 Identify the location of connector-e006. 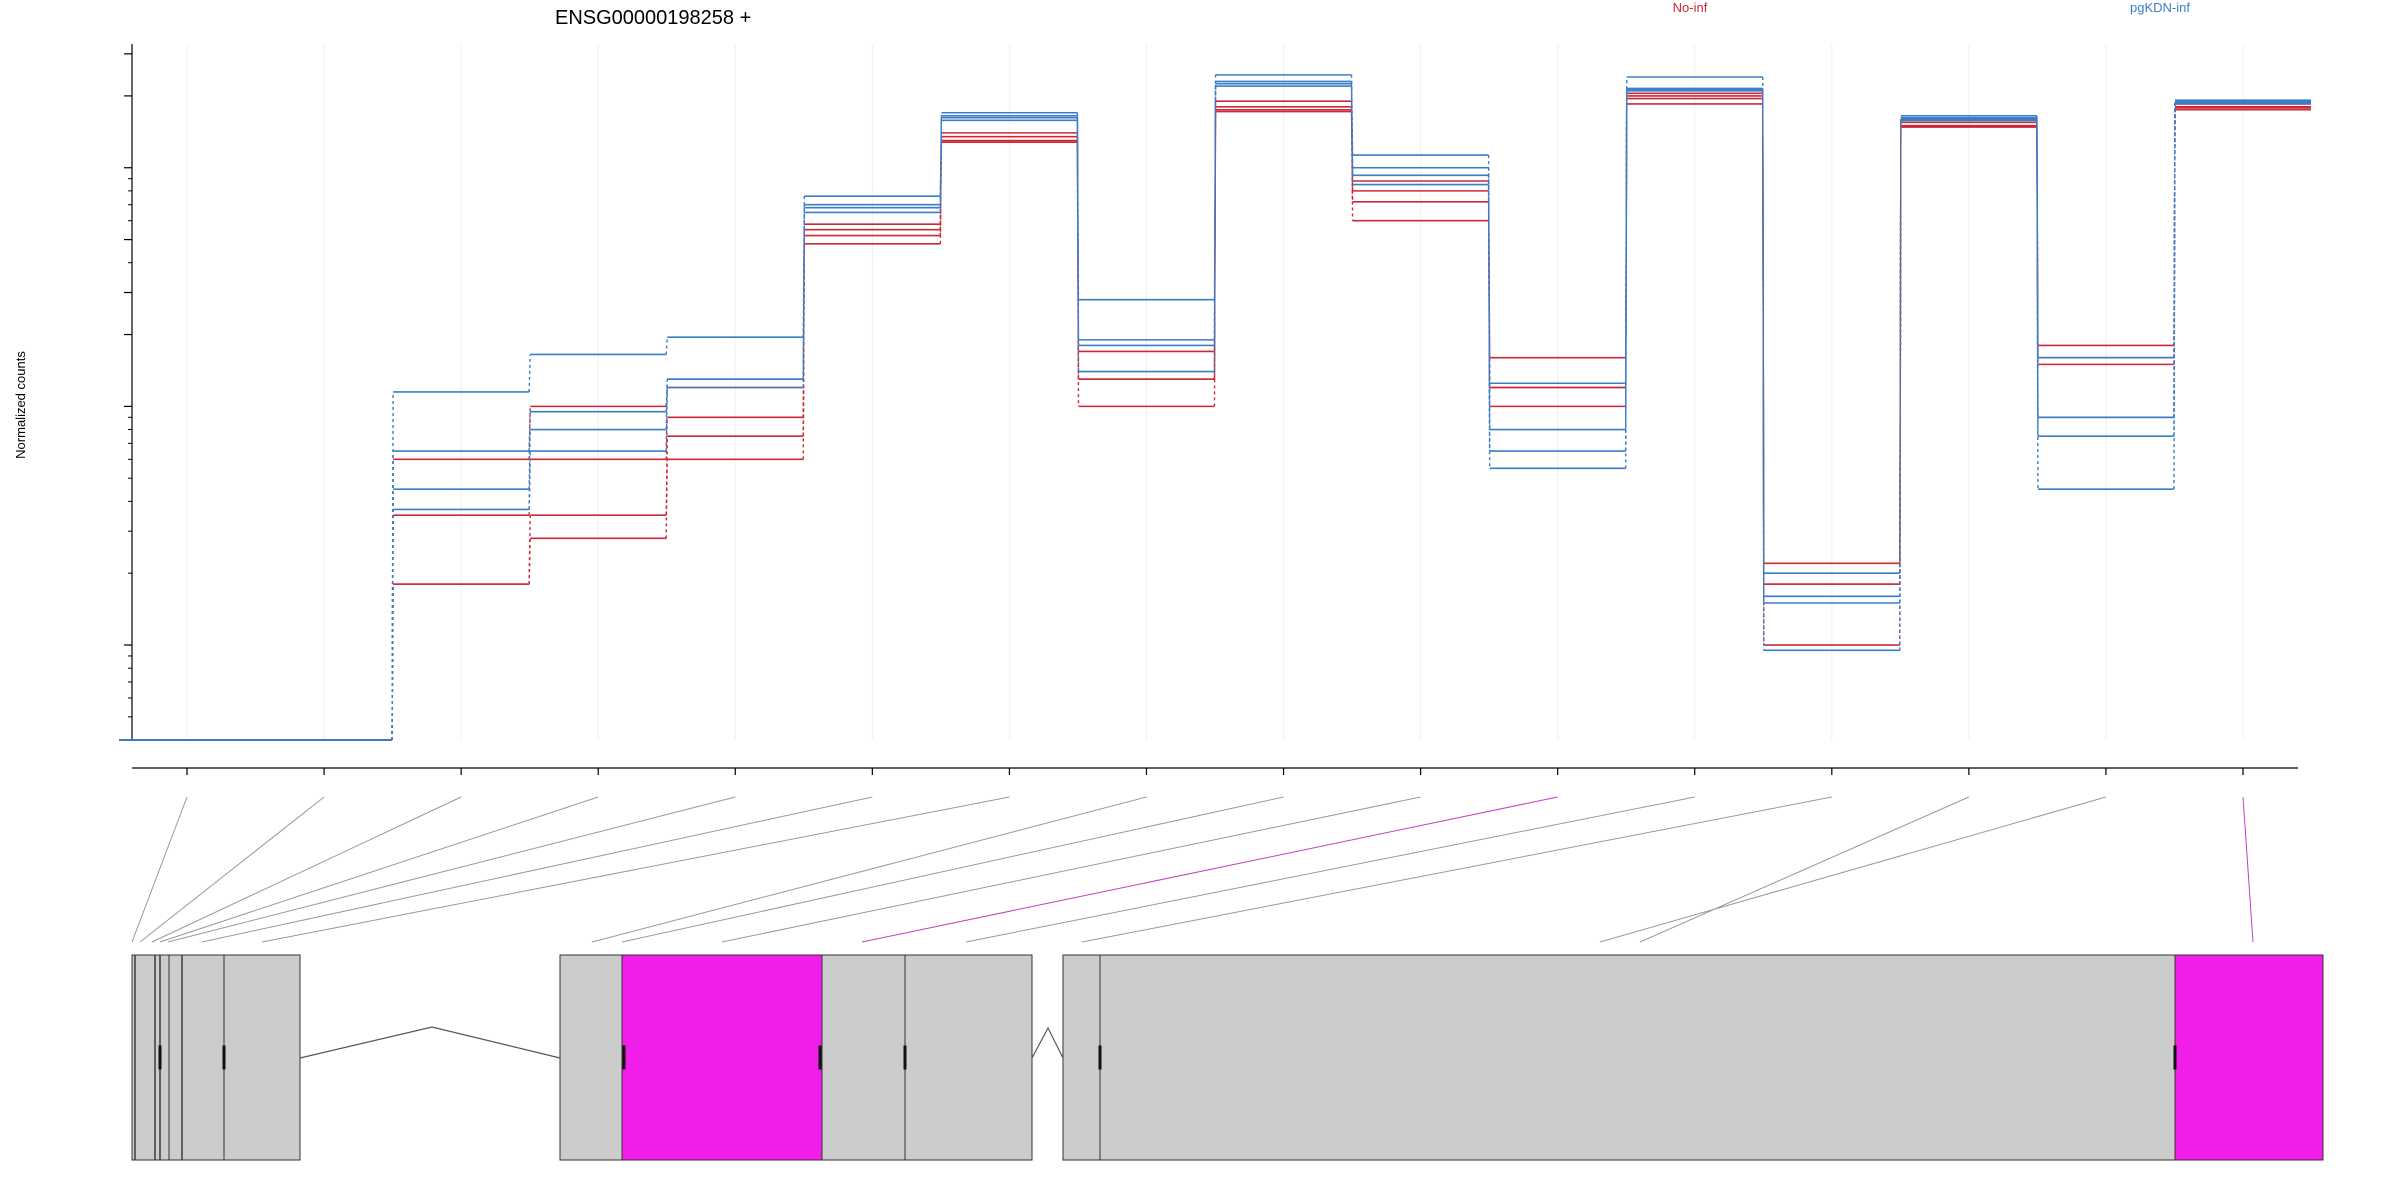
(537, 869).